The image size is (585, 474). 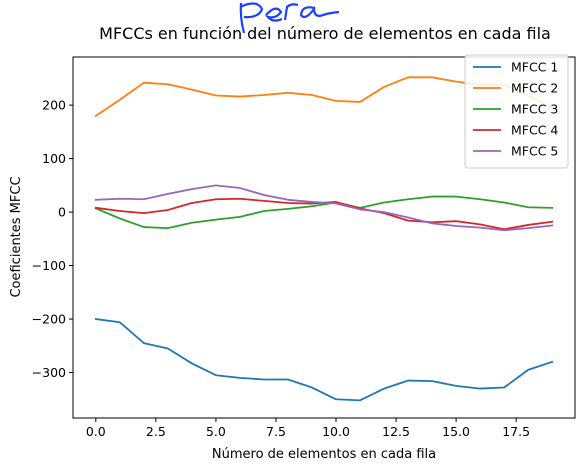 What do you see at coordinates (52, 239) in the screenshot?
I see `y-axis: −300 −200 −100 0 100 200` at bounding box center [52, 239].